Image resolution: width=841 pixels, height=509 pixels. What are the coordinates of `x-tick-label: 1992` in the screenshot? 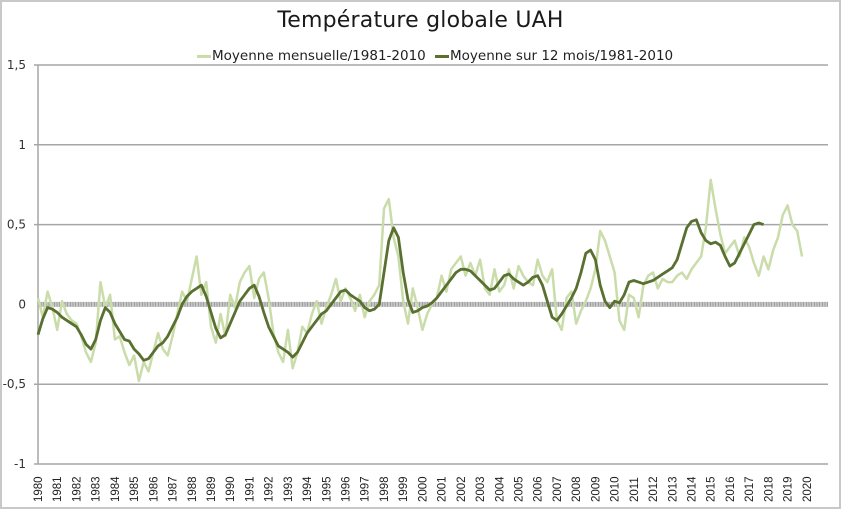 It's located at (270, 489).